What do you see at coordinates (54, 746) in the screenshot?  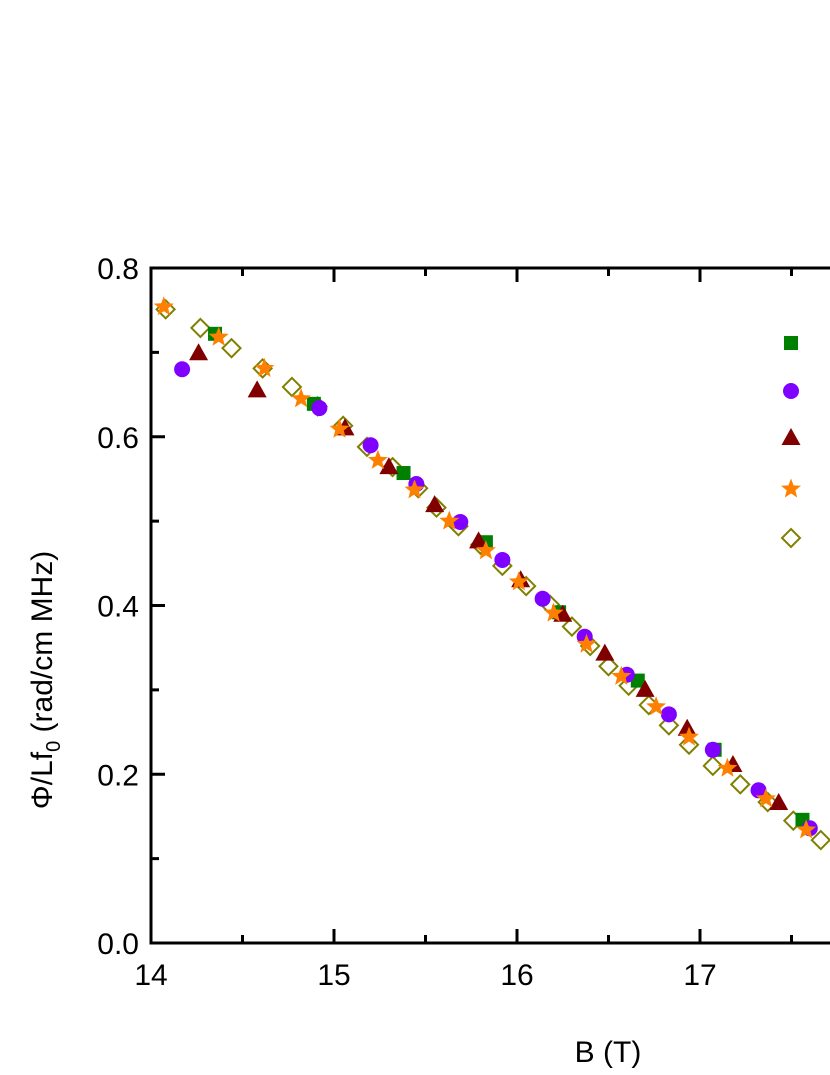 I see `y-axis-title-subscript: 0` at bounding box center [54, 746].